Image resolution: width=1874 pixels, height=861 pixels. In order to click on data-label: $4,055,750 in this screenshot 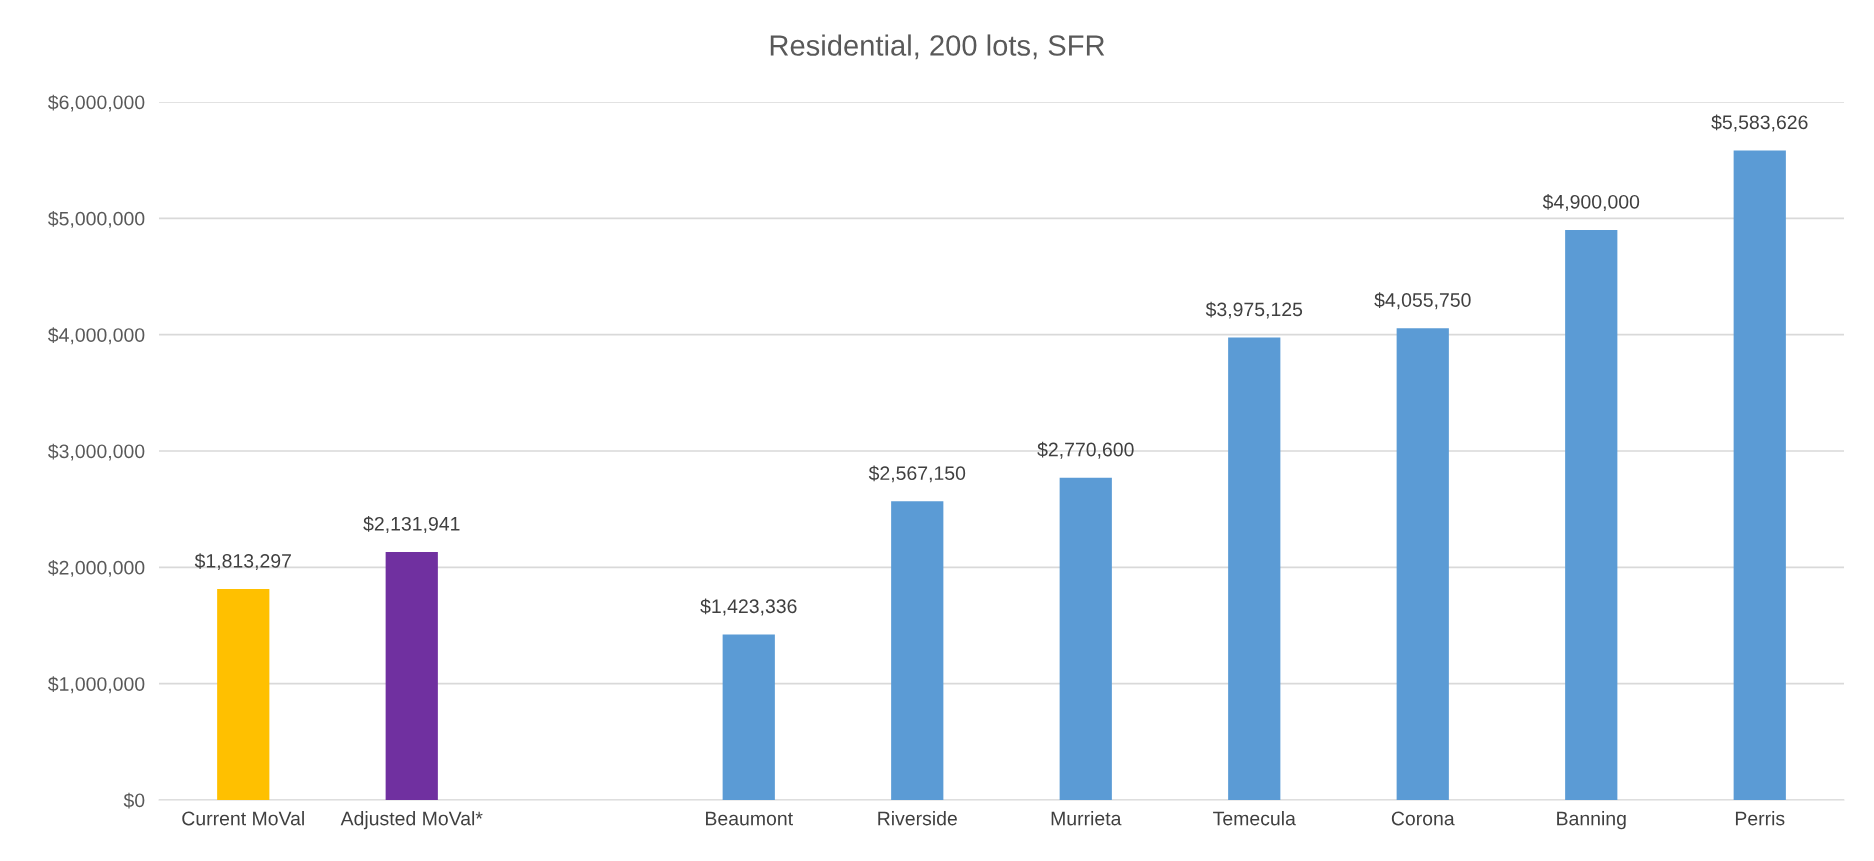, I will do `click(1422, 301)`.